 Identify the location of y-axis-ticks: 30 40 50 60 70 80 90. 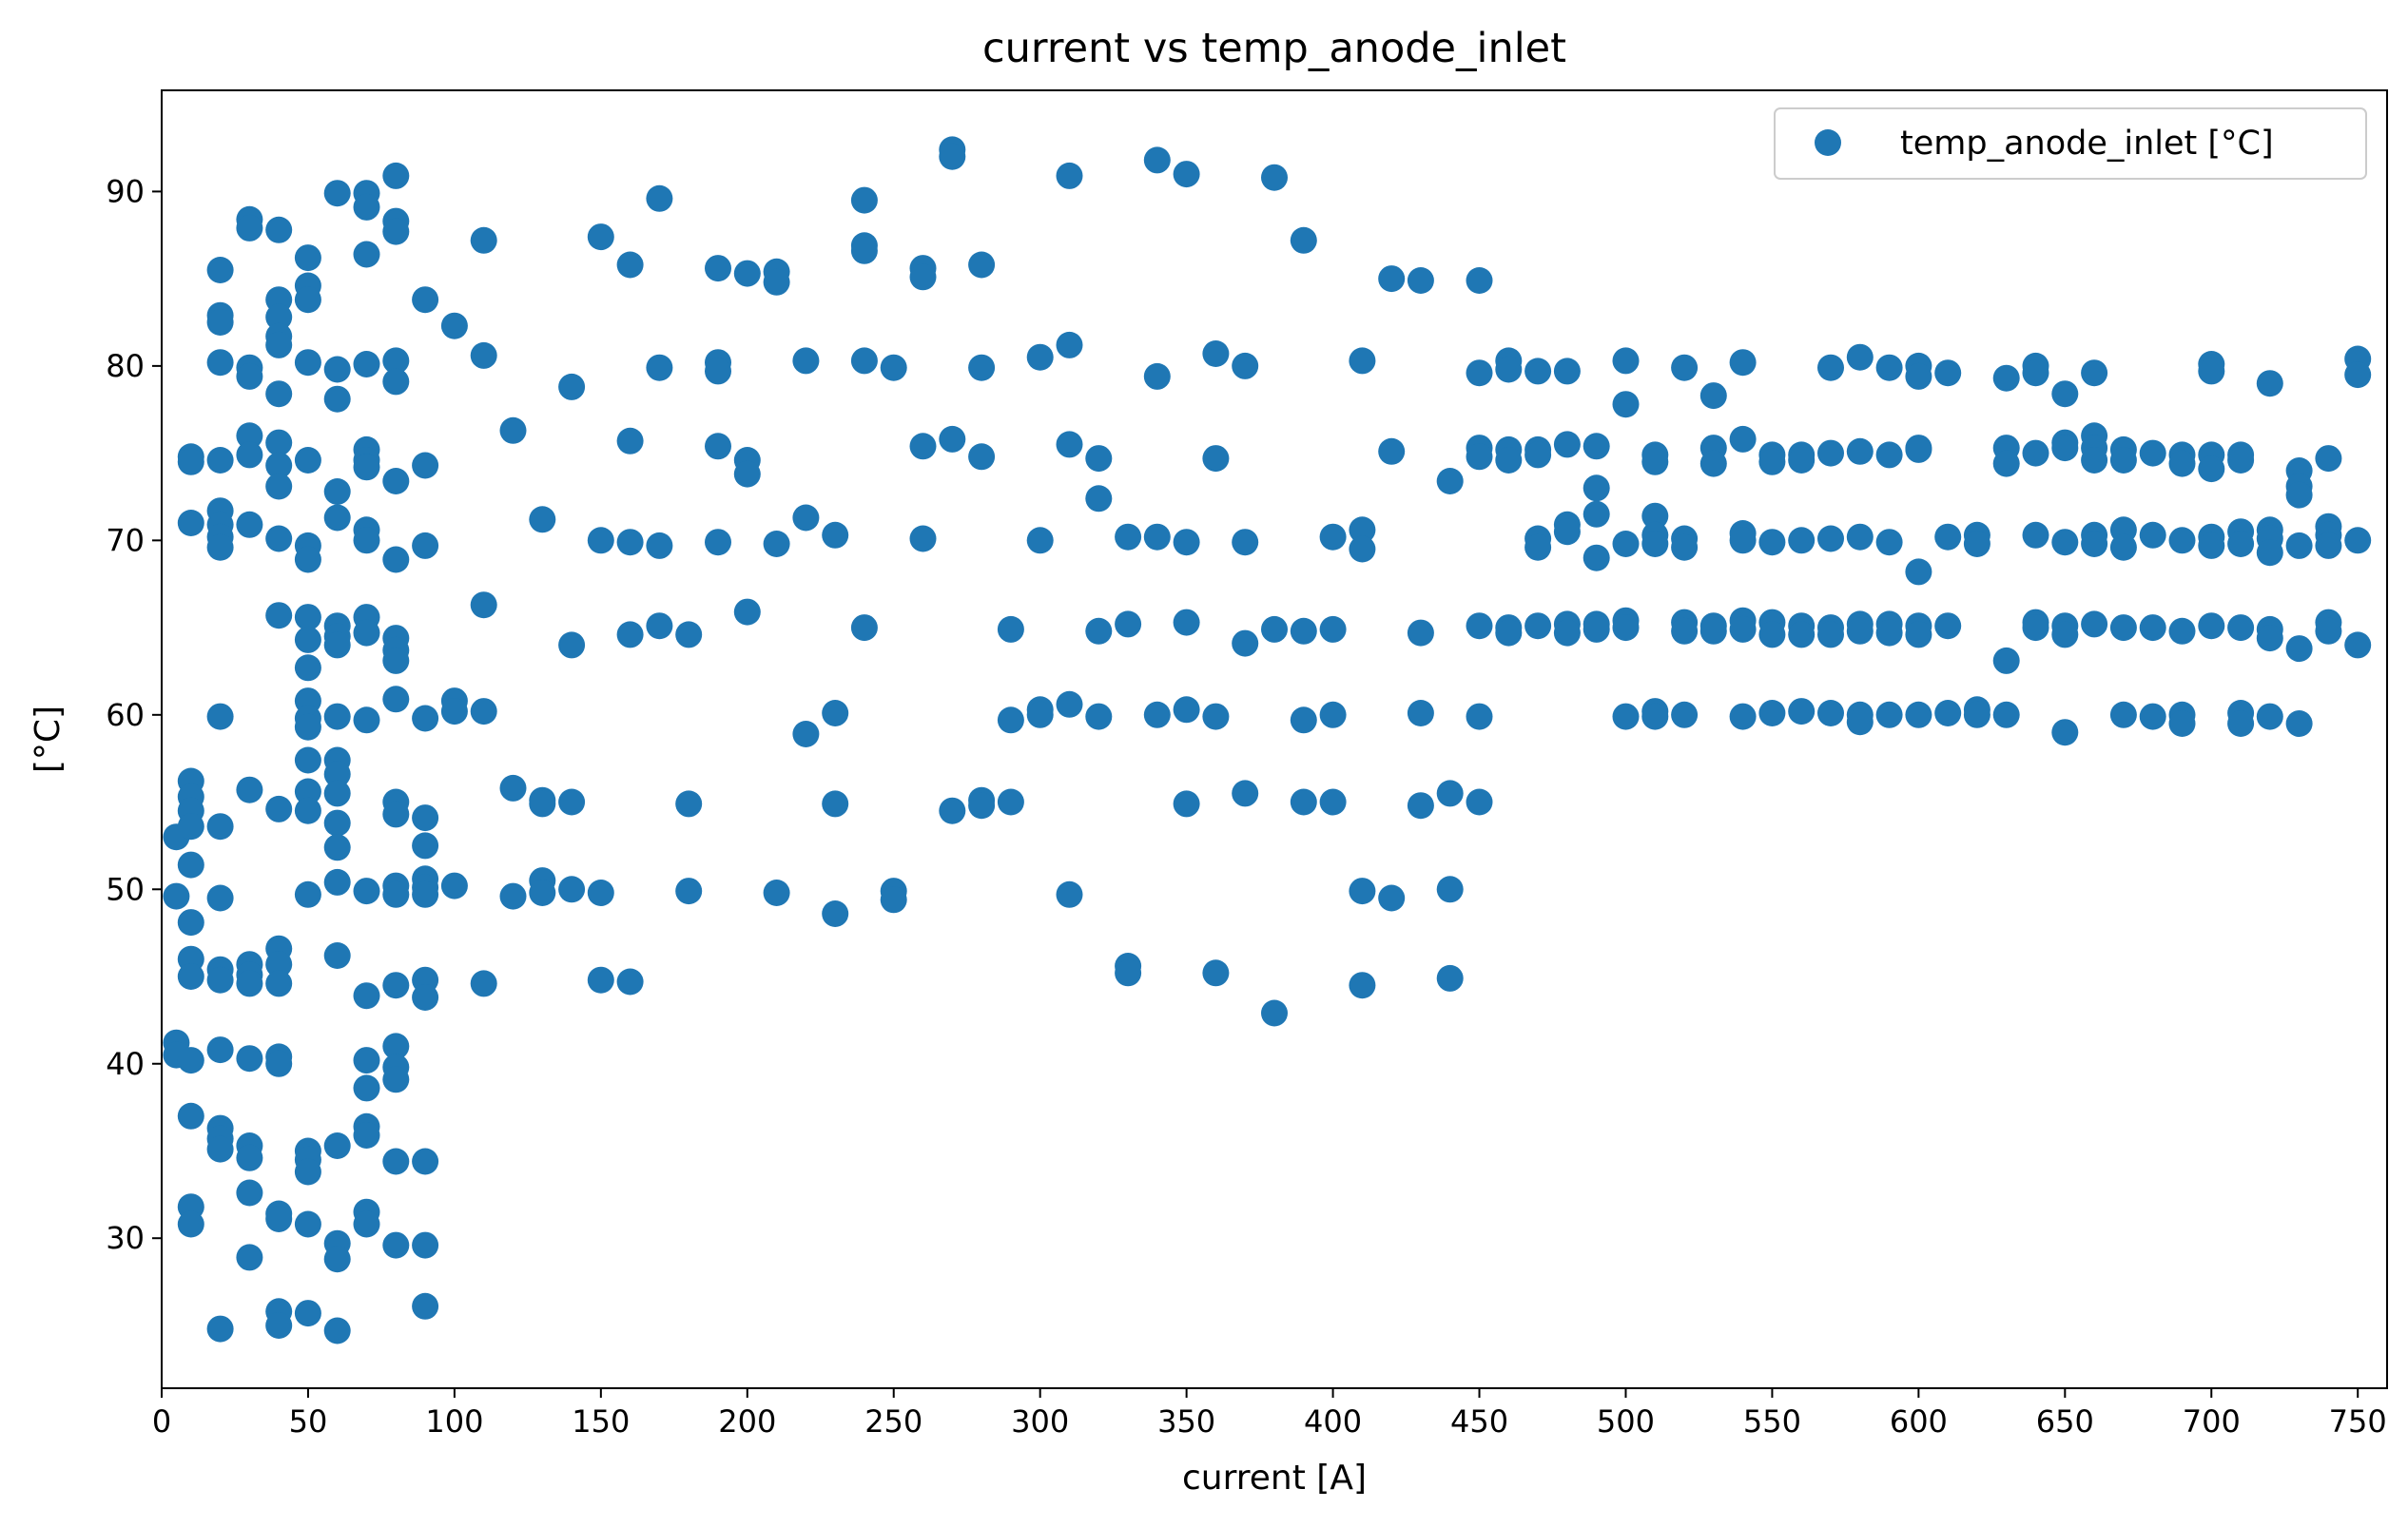
(134, 714).